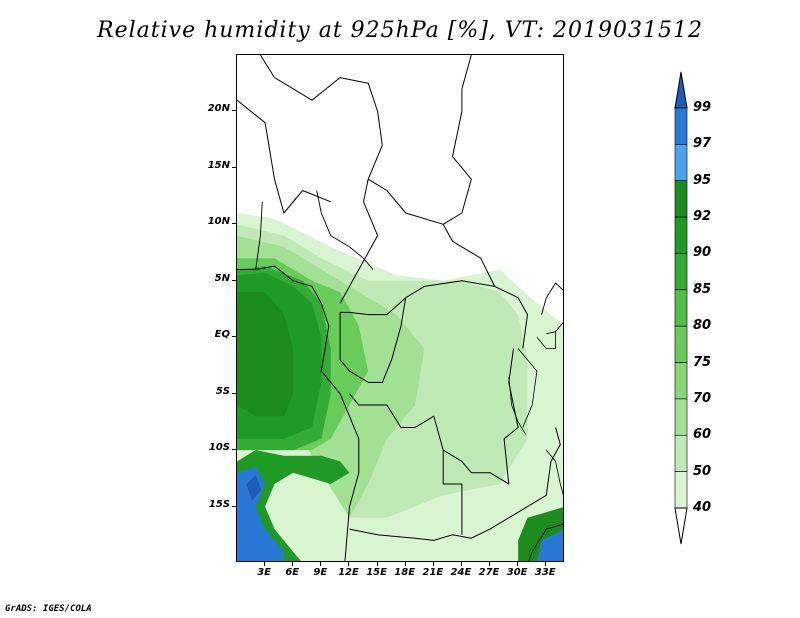 This screenshot has width=800, height=618. I want to click on colorbar-label: 99, so click(702, 107).